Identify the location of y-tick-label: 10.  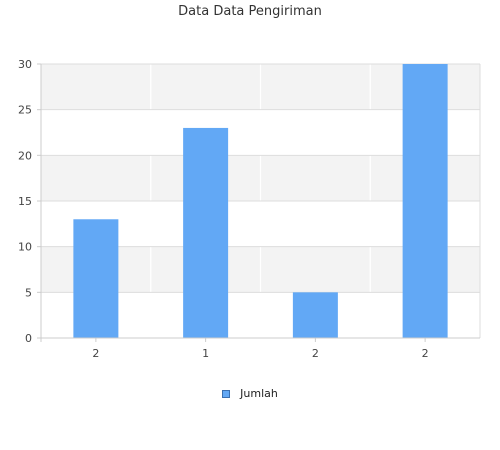
(25, 247).